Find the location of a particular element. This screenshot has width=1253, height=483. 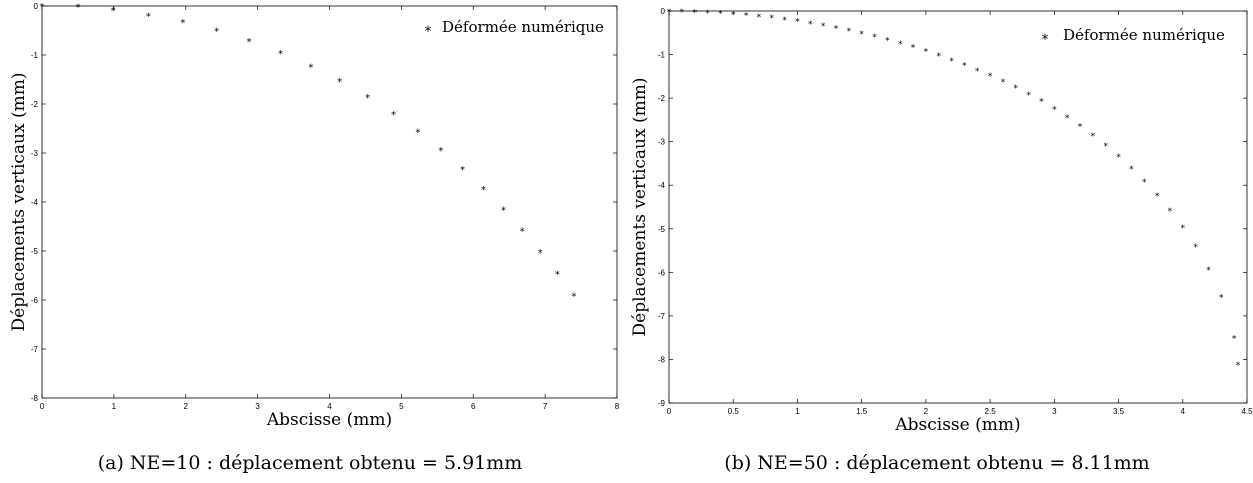

chart-b-caption: (b) NE=50 : déplacement obtenu = 8.11mm is located at coordinates (937, 463).